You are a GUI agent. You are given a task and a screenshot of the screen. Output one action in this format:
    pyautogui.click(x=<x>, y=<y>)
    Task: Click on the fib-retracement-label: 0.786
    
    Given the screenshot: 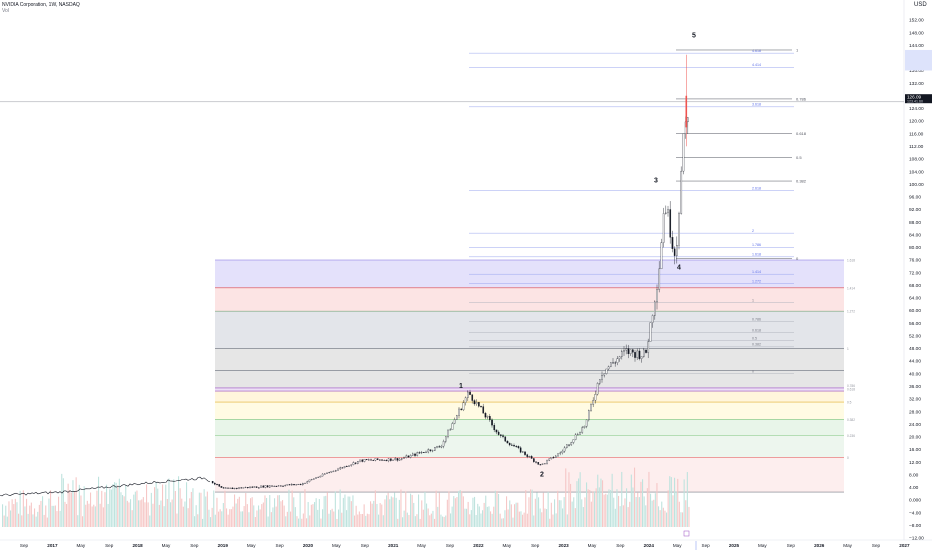 What is the action you would take?
    pyautogui.click(x=801, y=98)
    